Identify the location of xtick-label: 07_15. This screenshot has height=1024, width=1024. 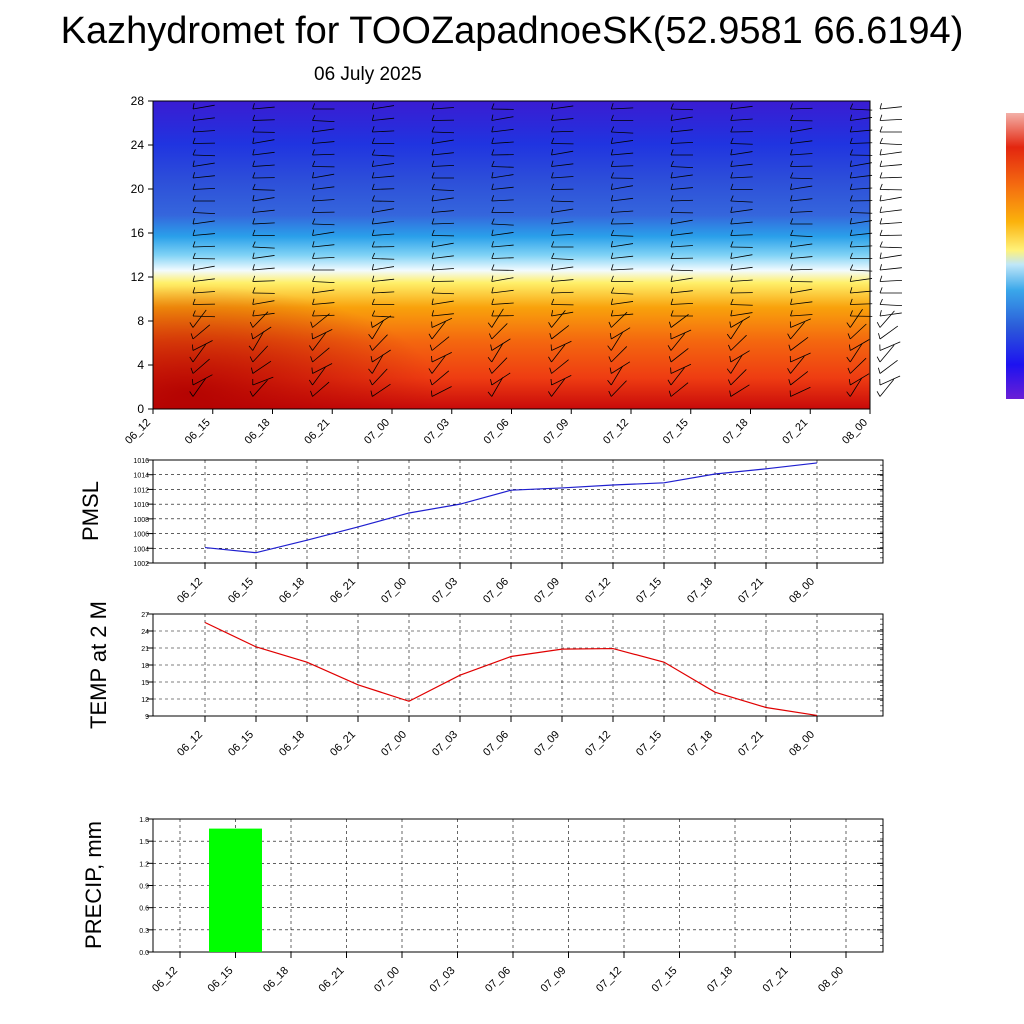
(649, 591).